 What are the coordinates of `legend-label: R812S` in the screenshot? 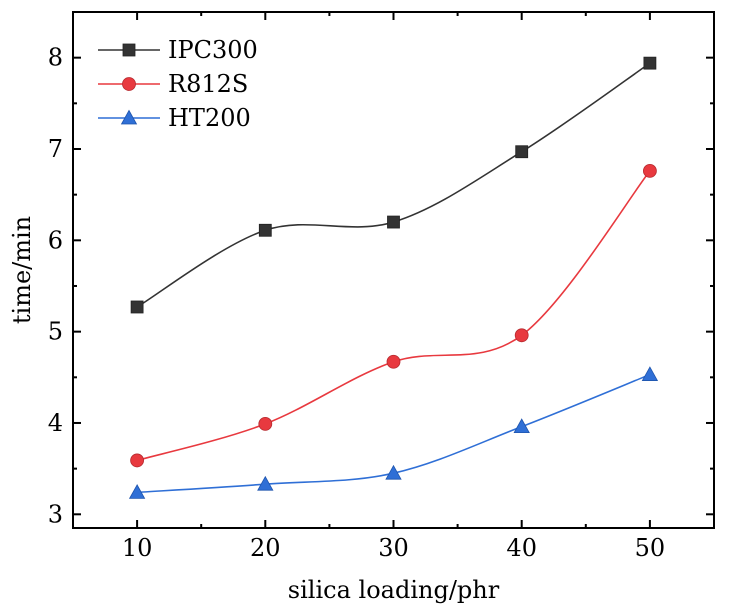 It's located at (208, 84).